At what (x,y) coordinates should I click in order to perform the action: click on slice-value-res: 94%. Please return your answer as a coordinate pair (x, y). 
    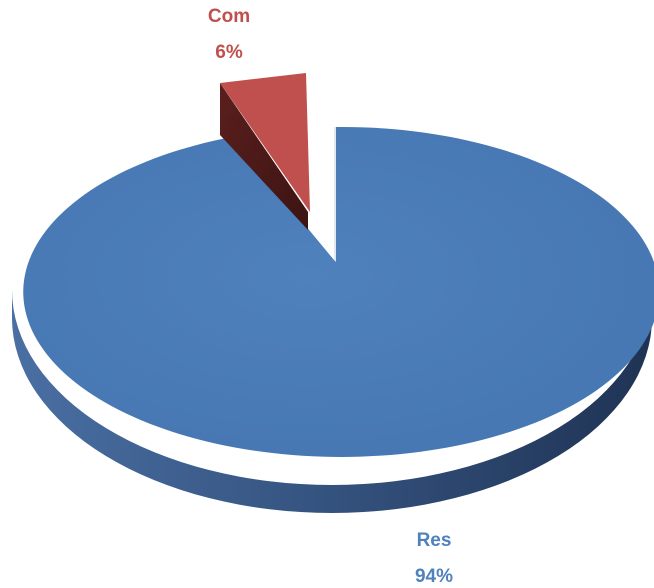
    Looking at the image, I should click on (434, 576).